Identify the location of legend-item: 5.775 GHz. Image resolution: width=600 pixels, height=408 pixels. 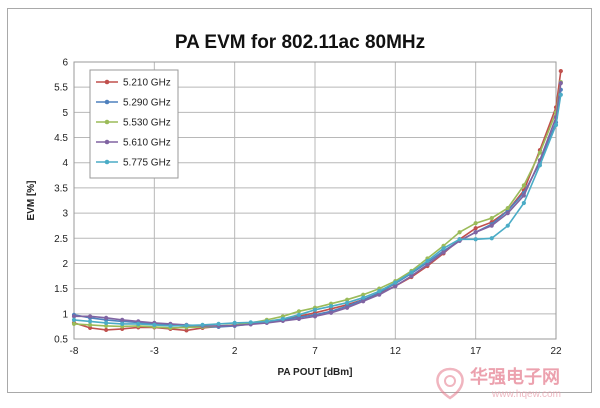
(133, 163).